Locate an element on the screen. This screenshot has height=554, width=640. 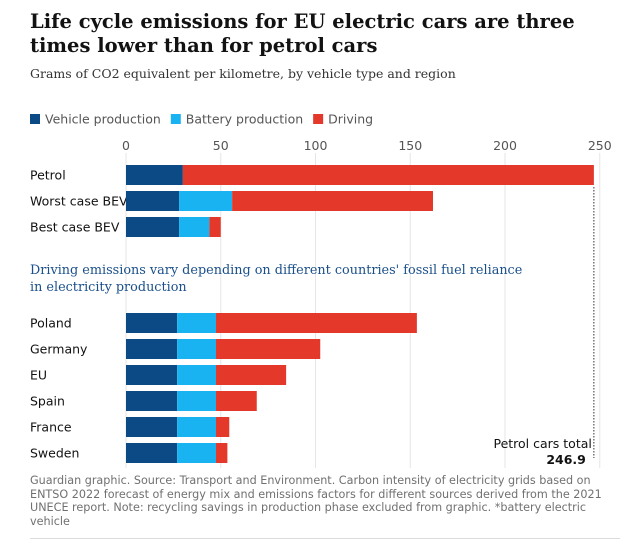
bar-spain-battery-production is located at coordinates (197, 401).